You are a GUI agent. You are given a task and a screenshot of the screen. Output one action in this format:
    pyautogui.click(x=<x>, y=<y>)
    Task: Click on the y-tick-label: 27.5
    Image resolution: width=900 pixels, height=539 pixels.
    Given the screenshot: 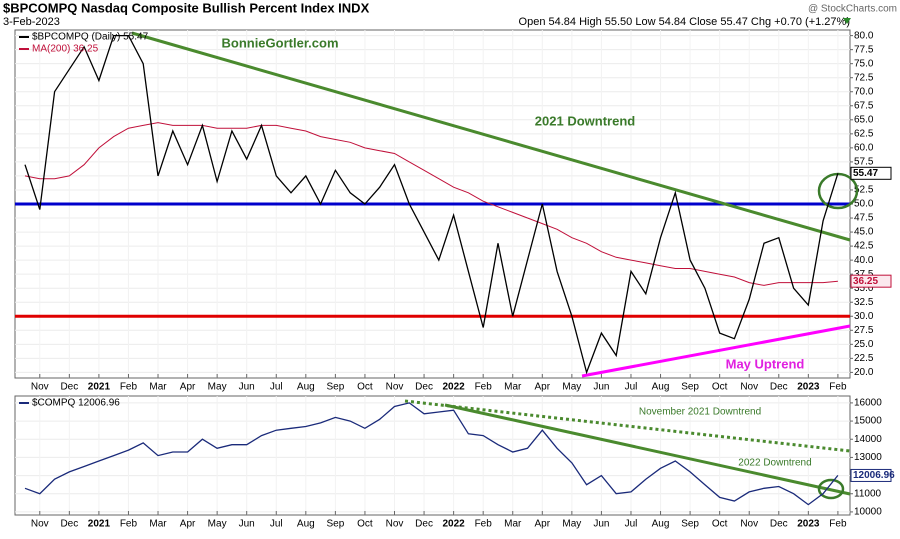 What is the action you would take?
    pyautogui.click(x=864, y=330)
    